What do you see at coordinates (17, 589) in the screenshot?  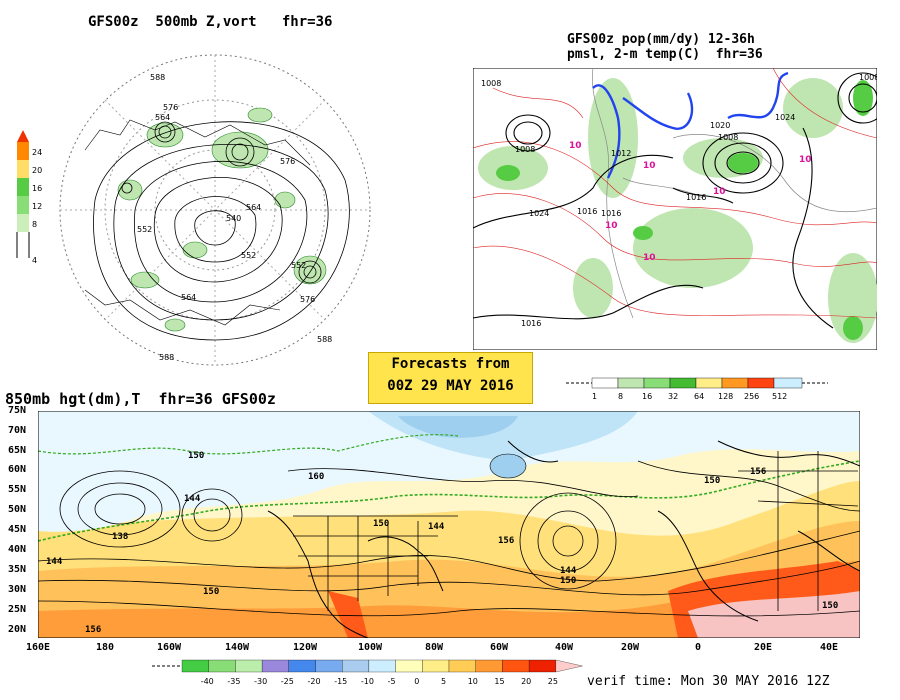 I see `lat-label: 30N` at bounding box center [17, 589].